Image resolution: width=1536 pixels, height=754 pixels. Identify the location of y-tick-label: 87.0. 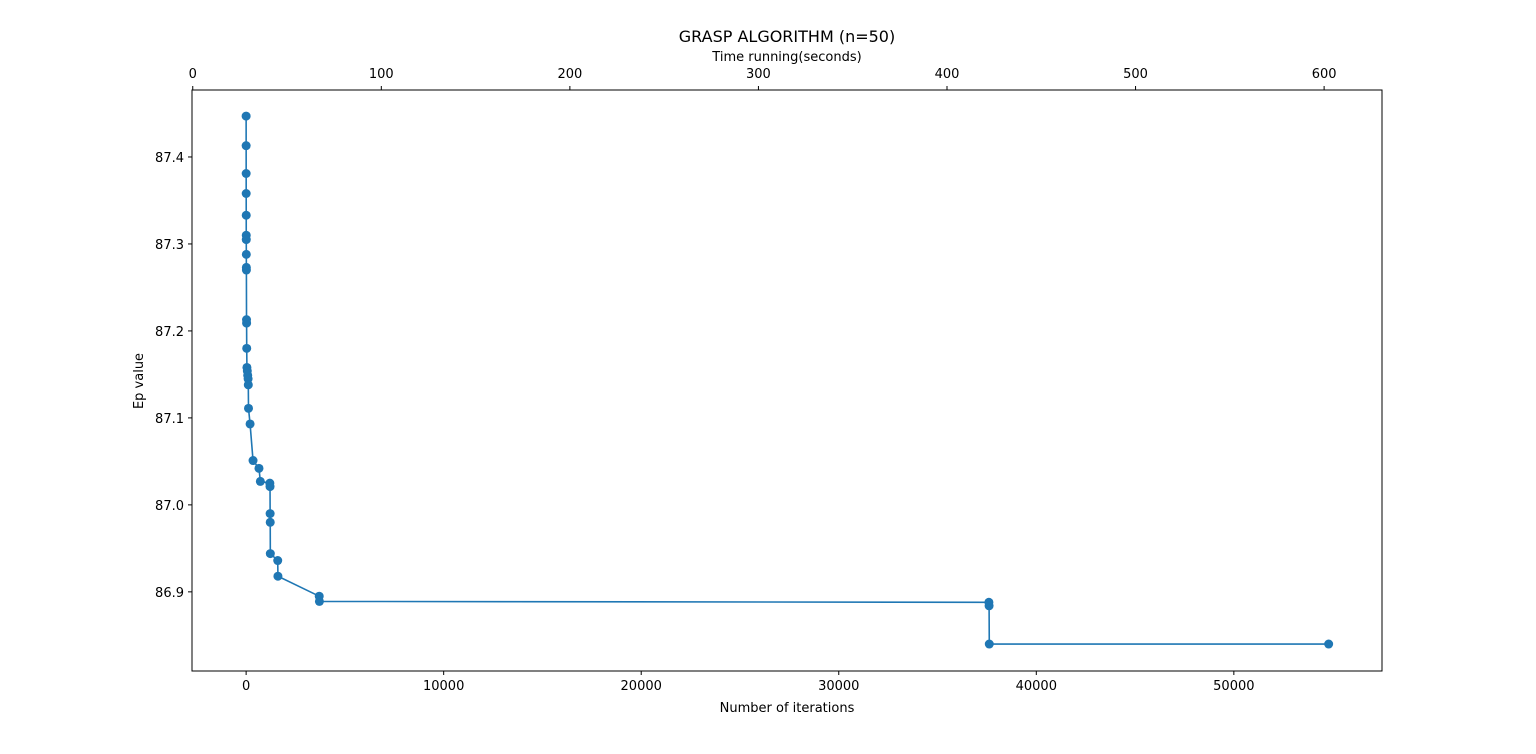
(169, 506).